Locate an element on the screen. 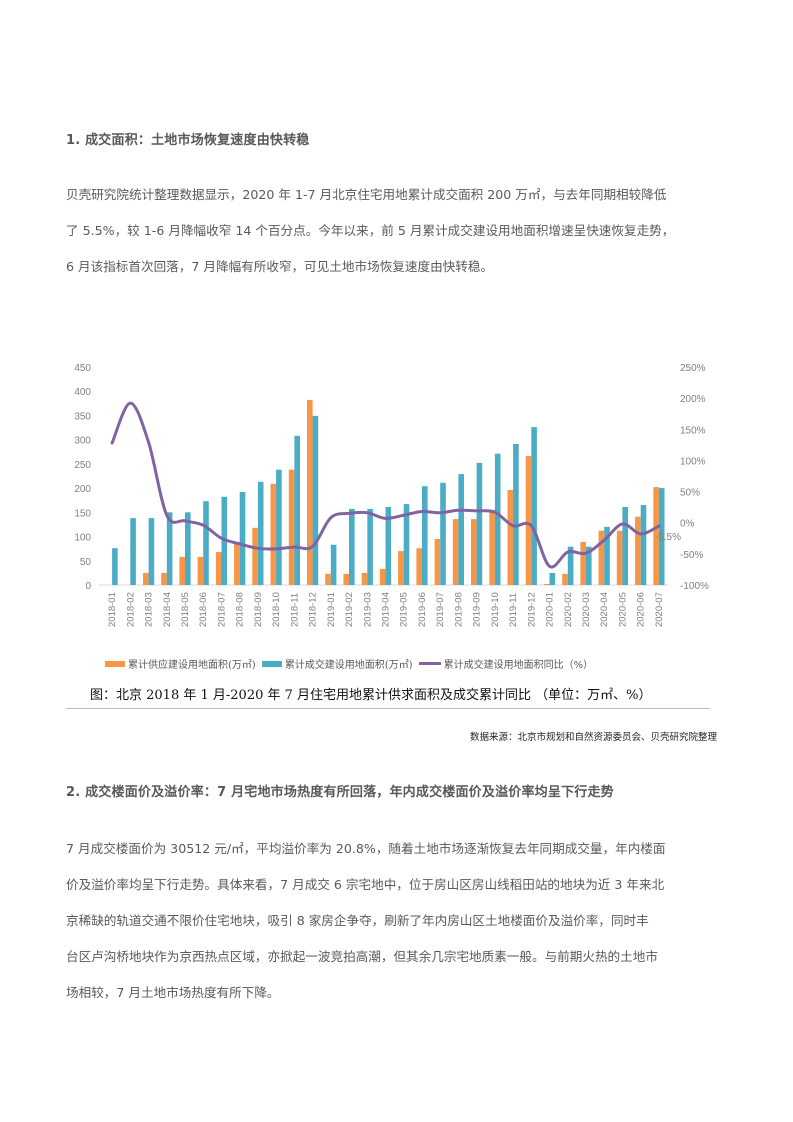 This screenshot has width=793, height=1122. x-tick-label: 2020-04 is located at coordinates (604, 609).